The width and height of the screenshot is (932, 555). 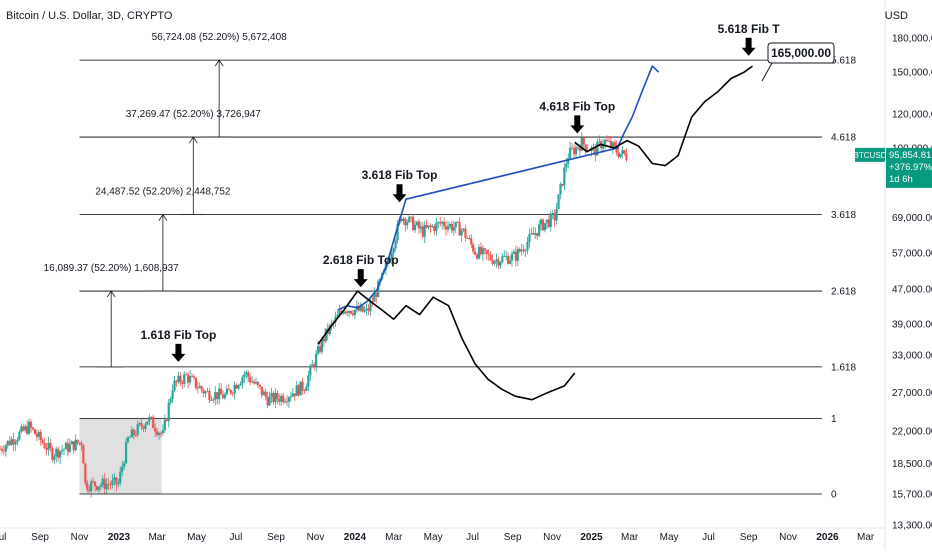 What do you see at coordinates (834, 494) in the screenshot?
I see `fib-level-label: 0` at bounding box center [834, 494].